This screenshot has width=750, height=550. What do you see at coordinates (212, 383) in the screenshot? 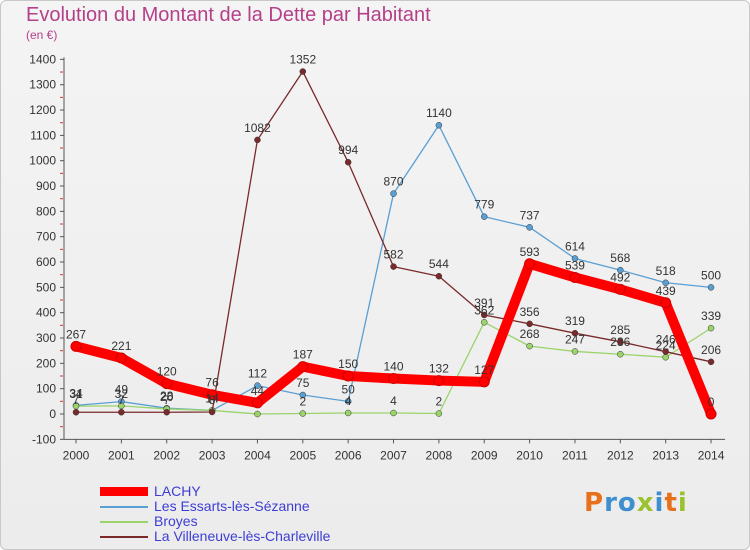
I see `data-label: 76` at bounding box center [212, 383].